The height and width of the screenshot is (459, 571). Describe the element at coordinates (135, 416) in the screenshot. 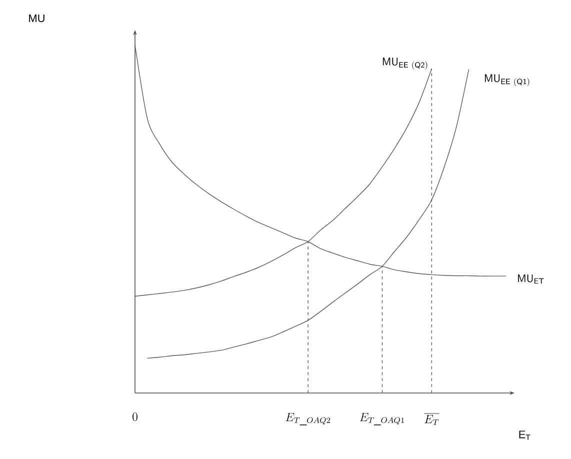

I see `x-tick-label: $0$` at that location.